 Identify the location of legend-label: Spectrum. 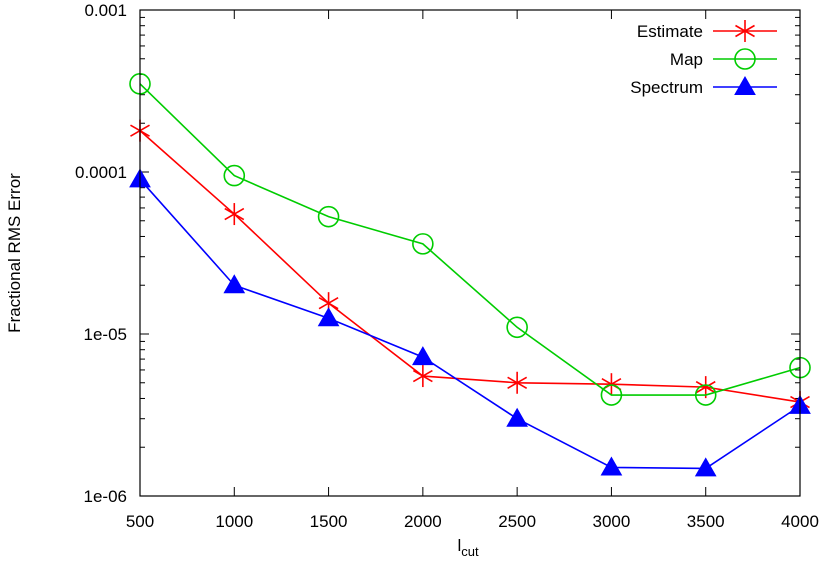
(666, 87).